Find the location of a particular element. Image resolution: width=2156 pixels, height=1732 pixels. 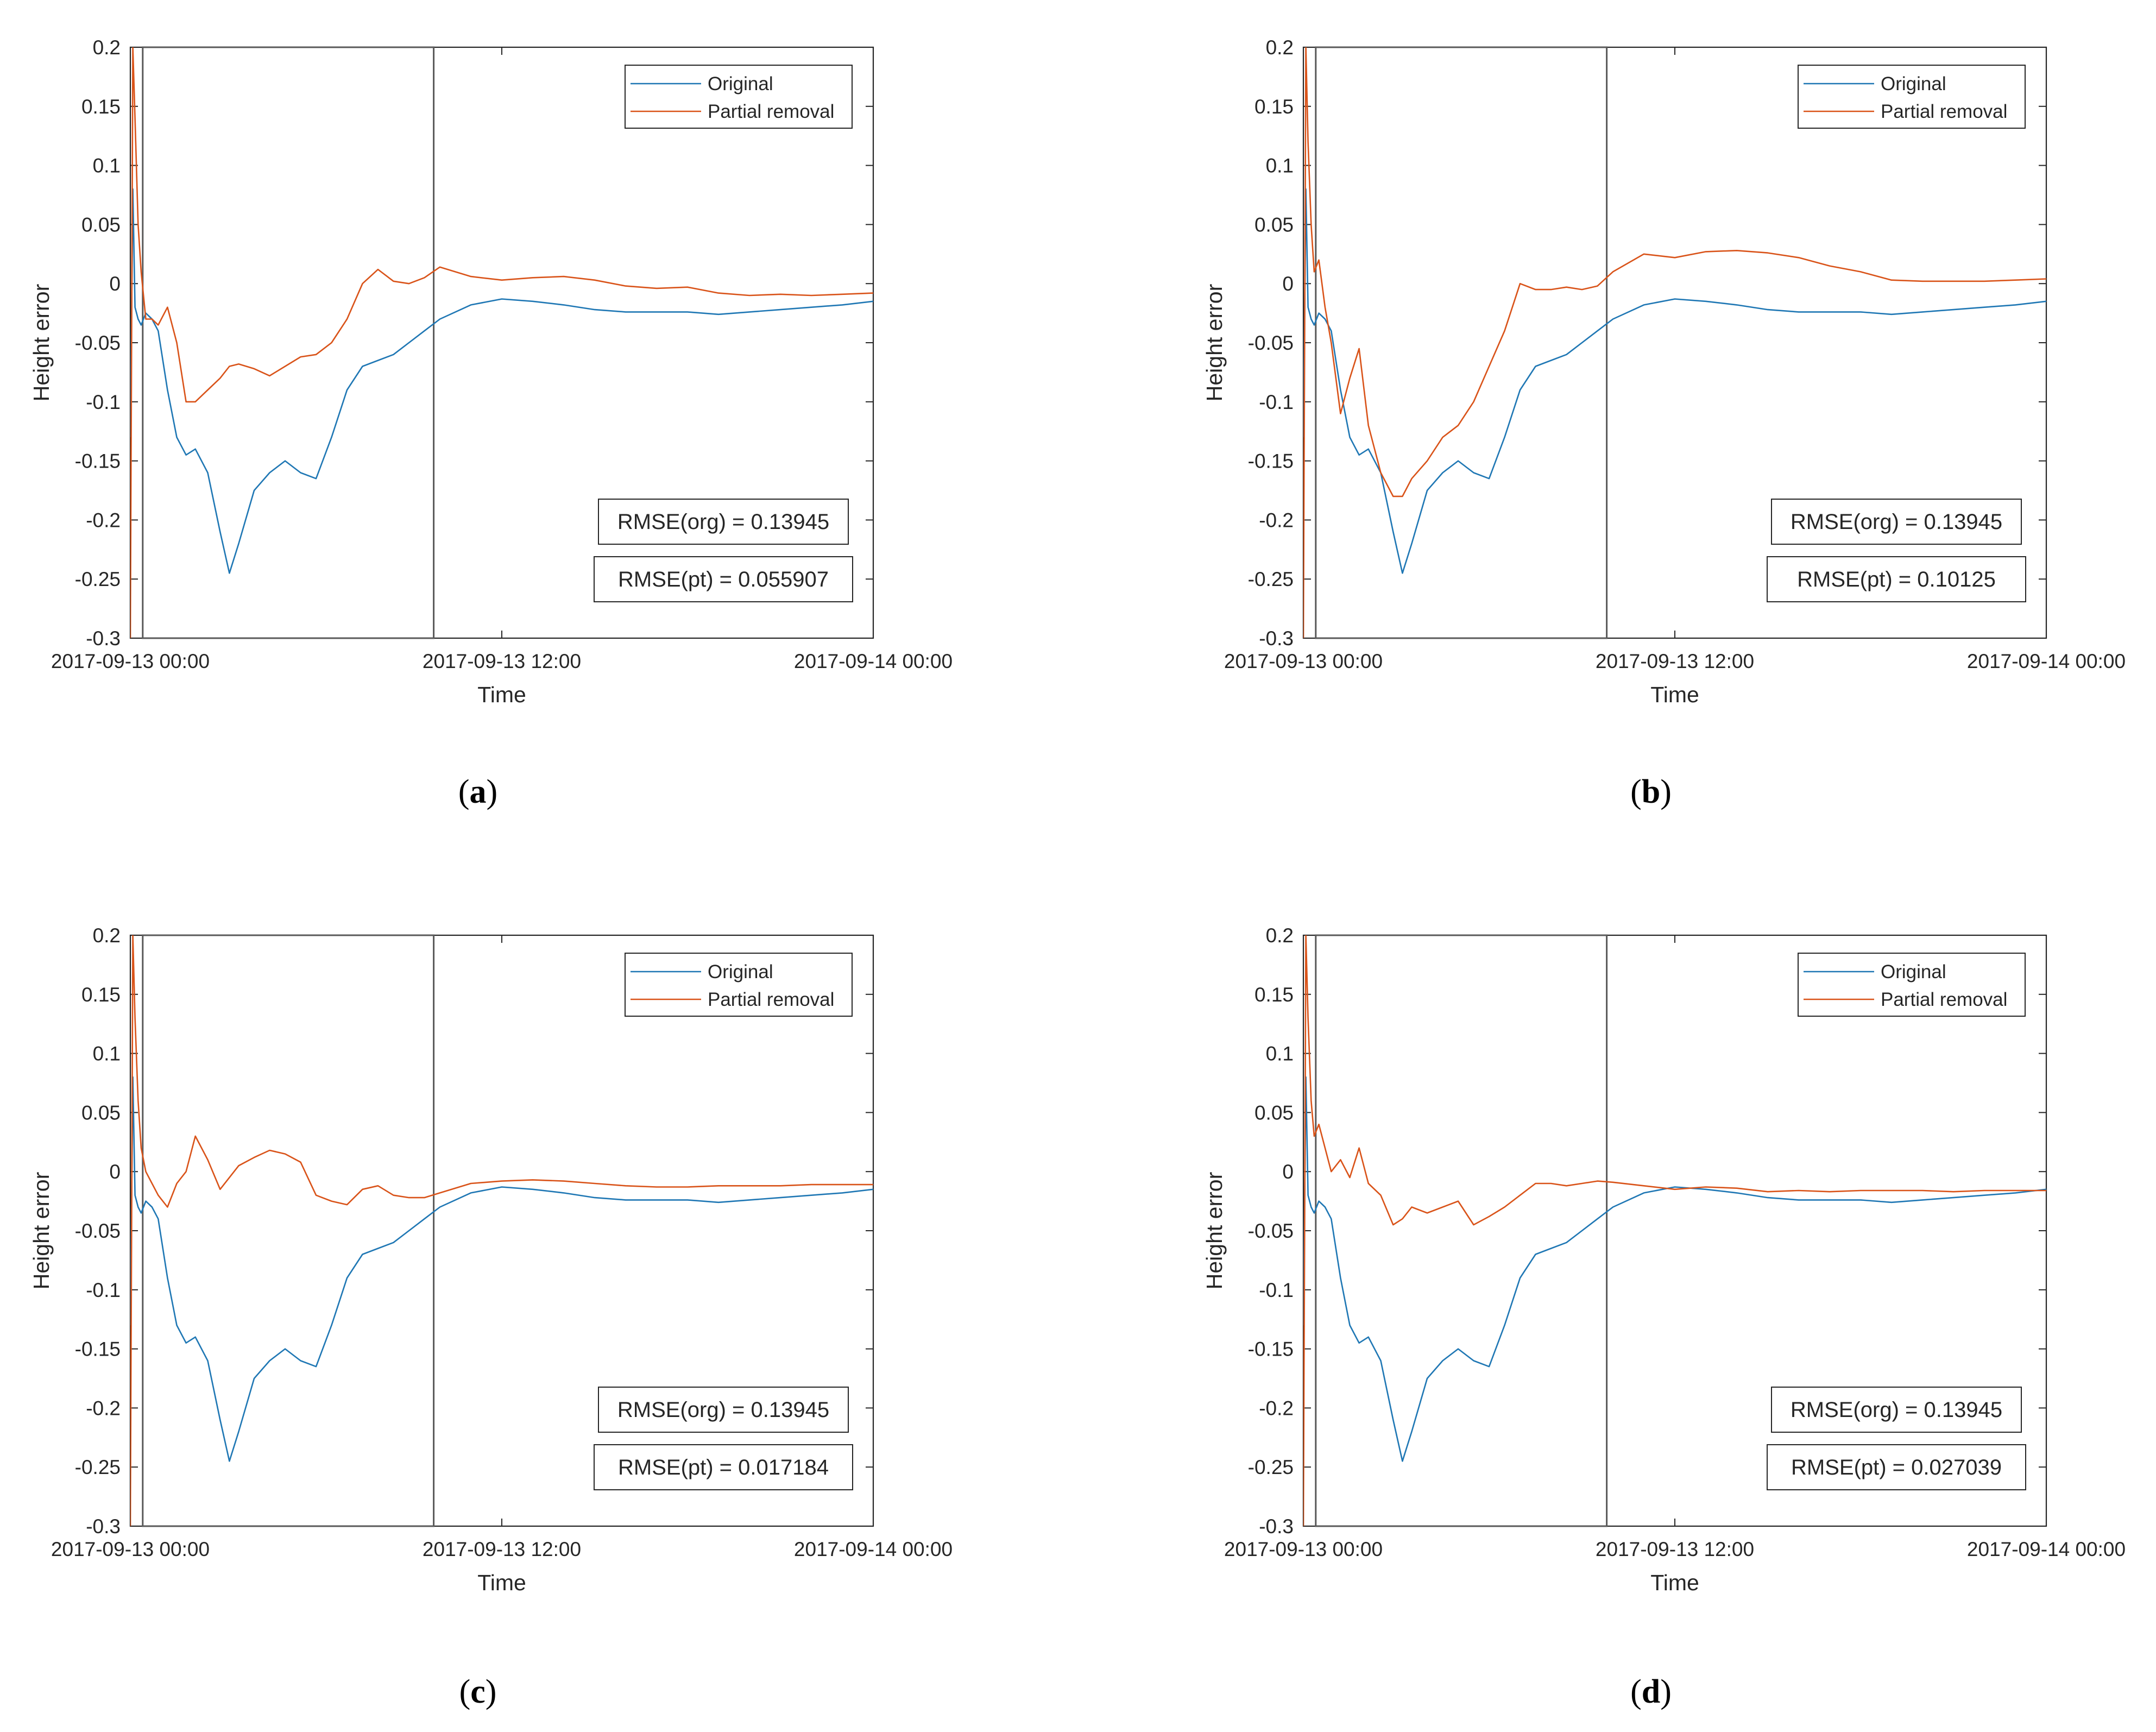

panel-label-letter: c is located at coordinates (478, 1692).